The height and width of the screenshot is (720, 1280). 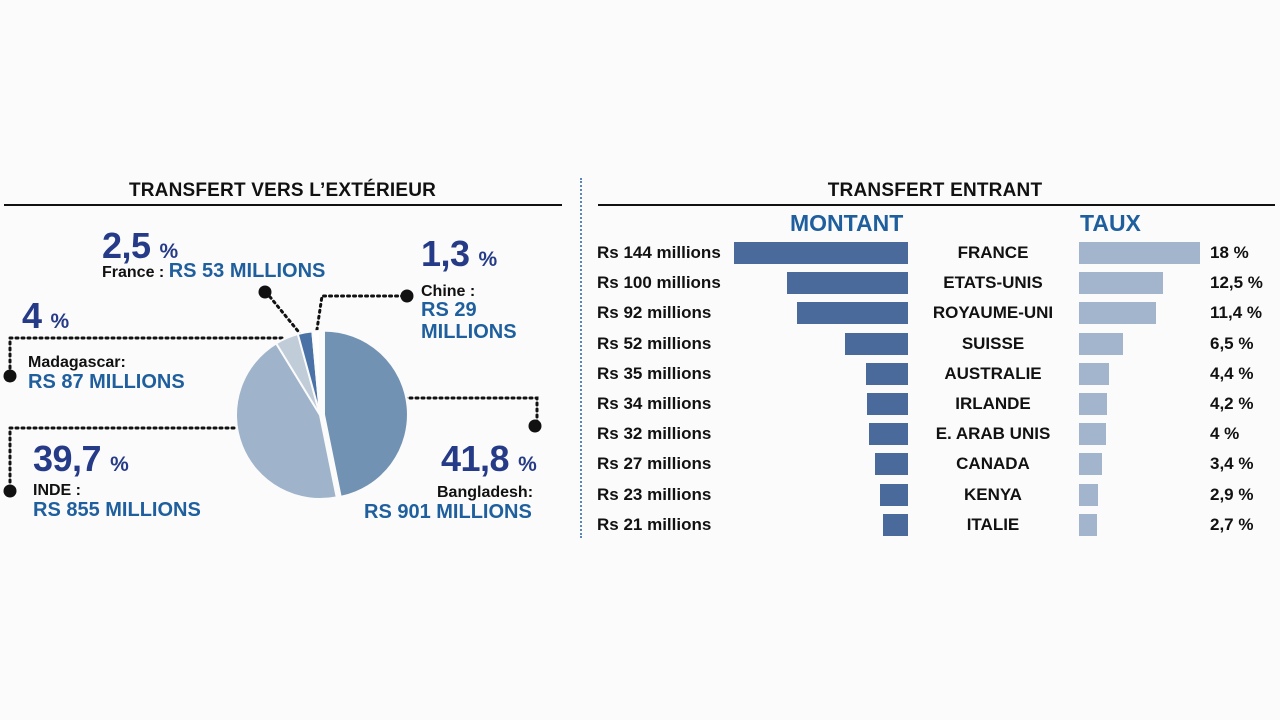 What do you see at coordinates (134, 459) in the screenshot?
I see `leader-line-inde` at bounding box center [134, 459].